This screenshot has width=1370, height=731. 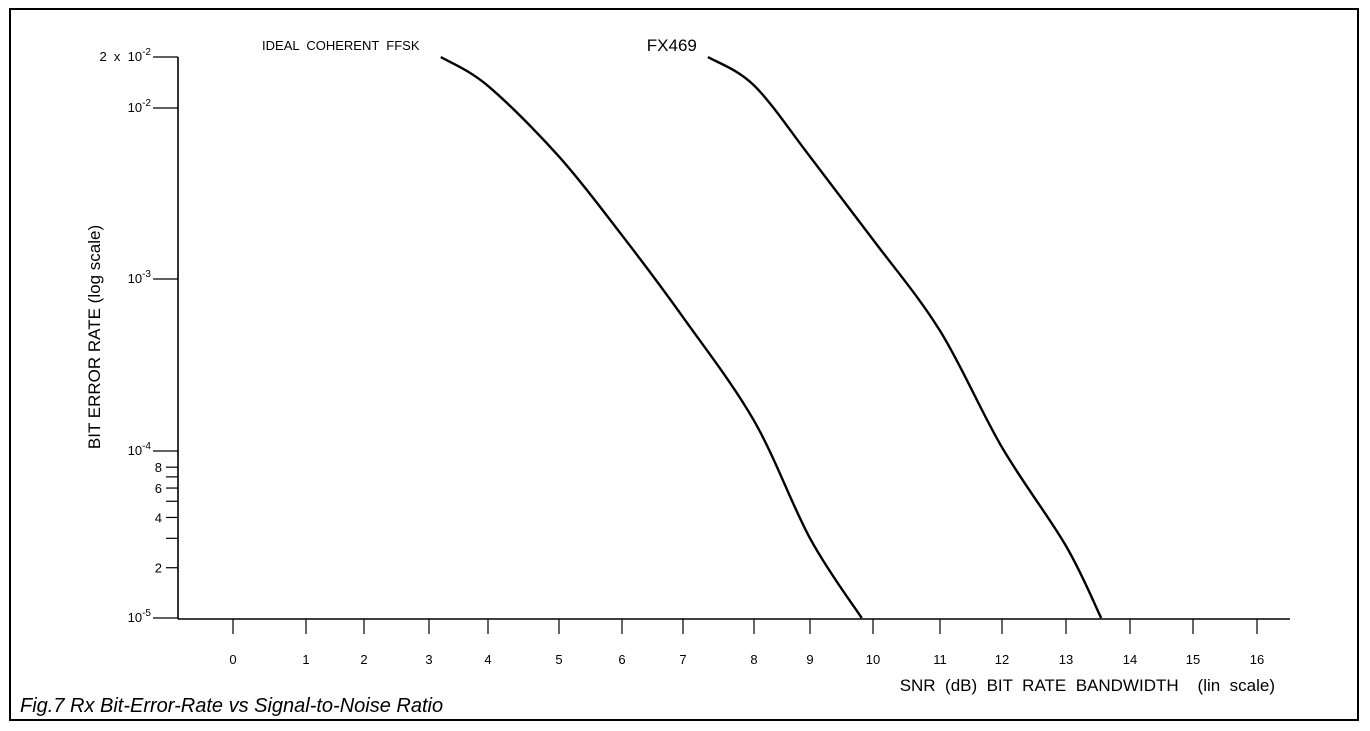 What do you see at coordinates (1002, 659) in the screenshot?
I see `x-tick-label: 12` at bounding box center [1002, 659].